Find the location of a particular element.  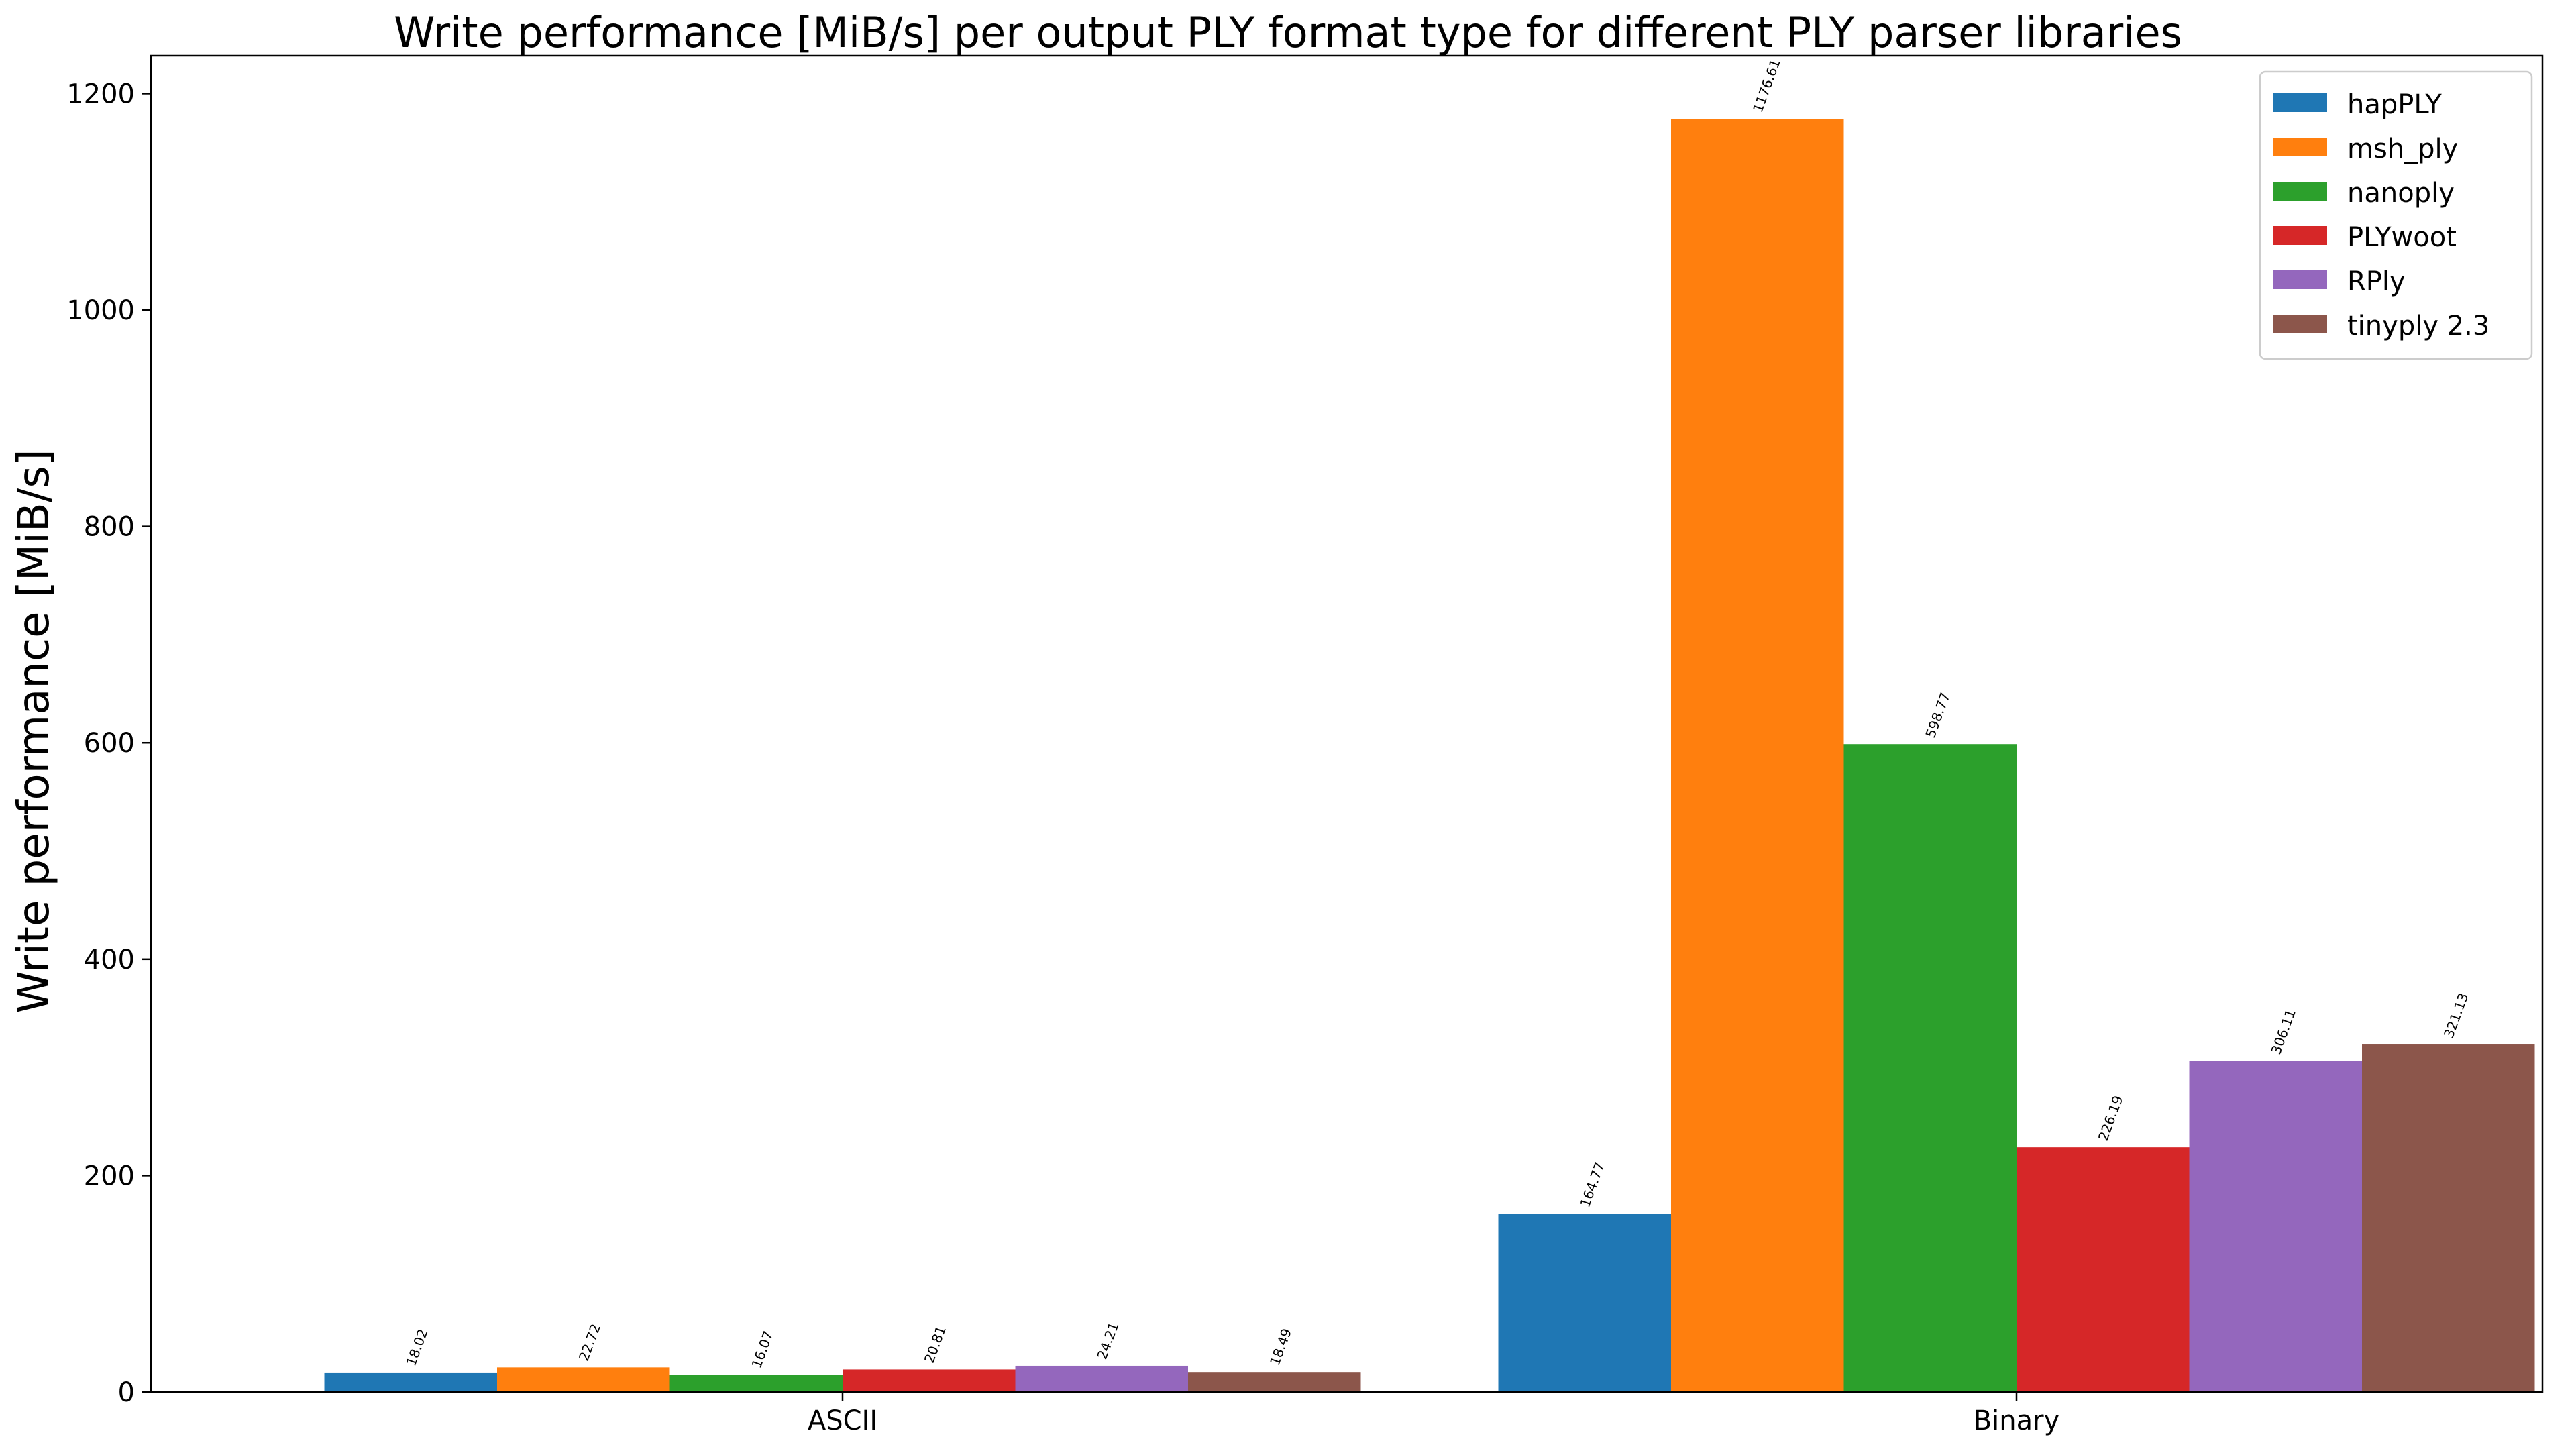

x-tick-label-binary: Binary is located at coordinates (2017, 1420).